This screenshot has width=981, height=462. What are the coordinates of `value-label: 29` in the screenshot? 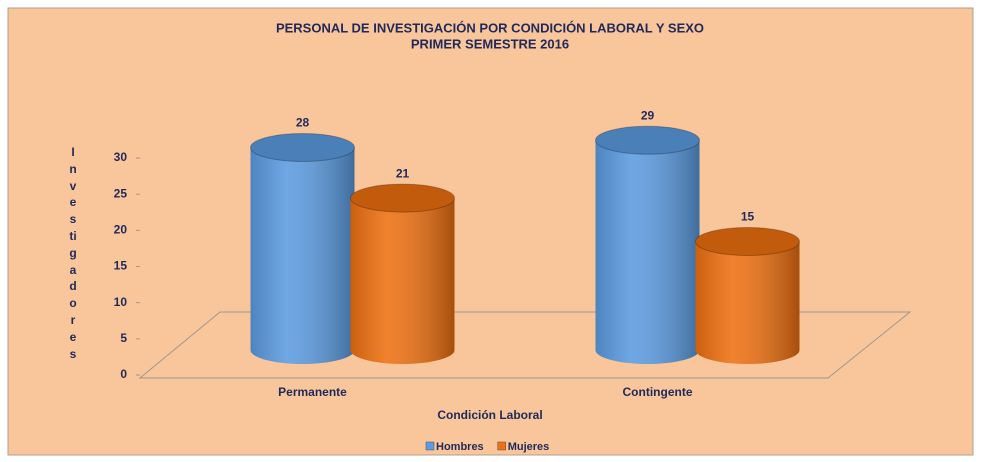 It's located at (648, 115).